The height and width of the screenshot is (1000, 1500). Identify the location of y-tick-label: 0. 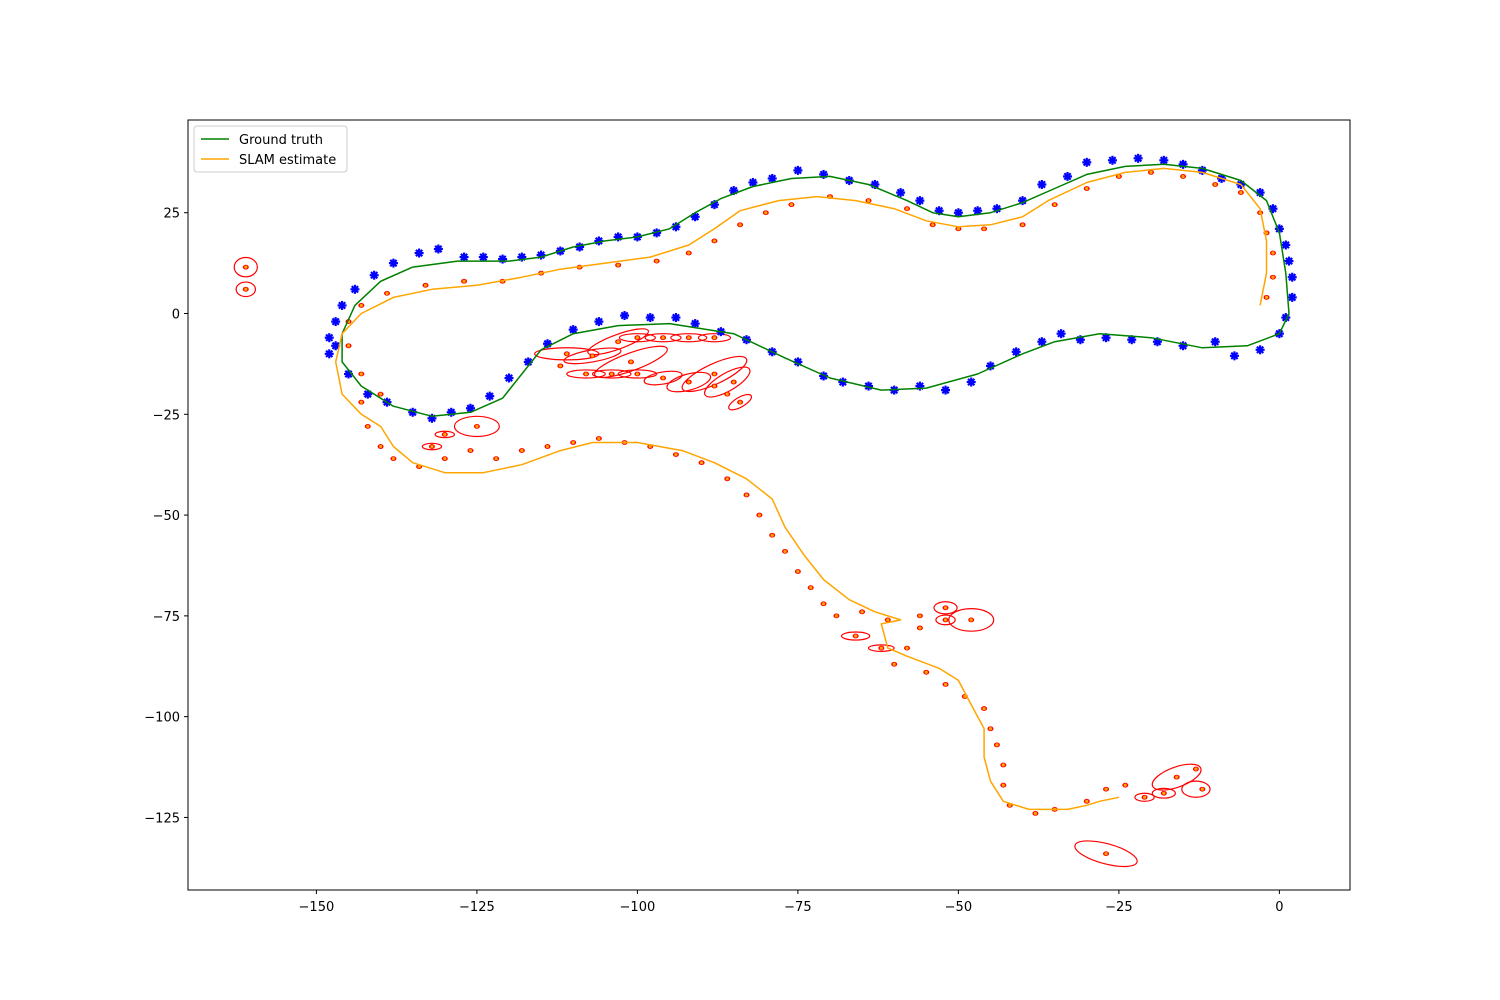
(176, 315).